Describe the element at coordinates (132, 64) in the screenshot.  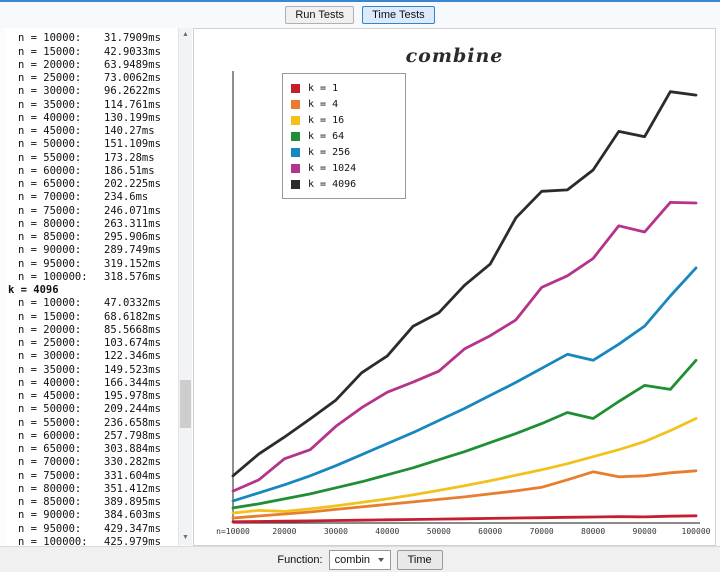
I see `results-entry-time: 63.9489ms` at that location.